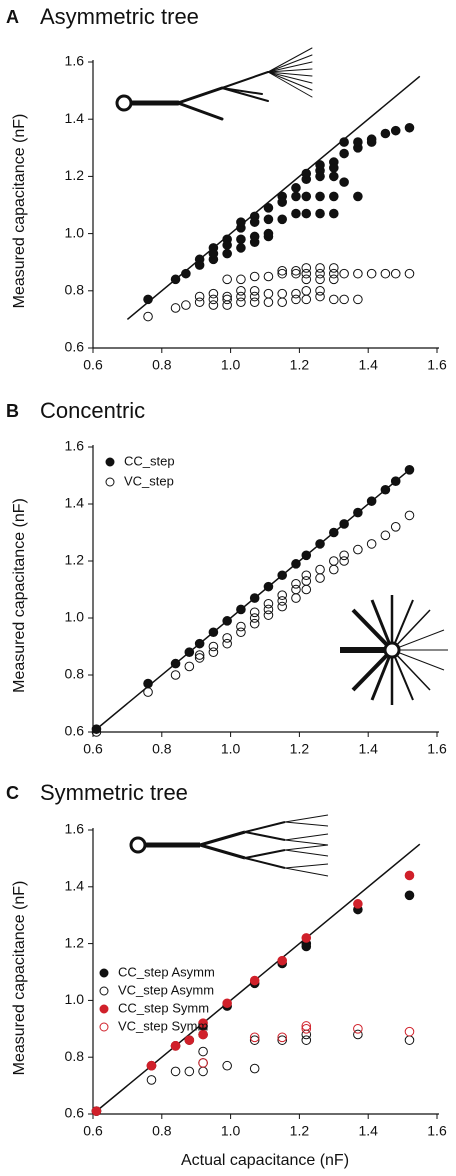 The height and width of the screenshot is (1176, 456). What do you see at coordinates (300, 365) in the screenshot?
I see `x-tick-label: 1.2` at bounding box center [300, 365].